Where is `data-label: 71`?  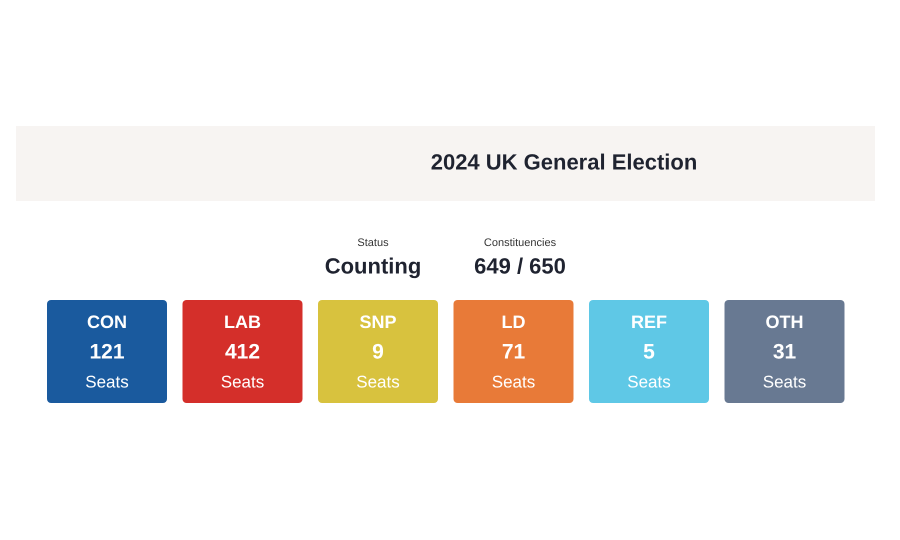
data-label: 71 is located at coordinates (514, 352).